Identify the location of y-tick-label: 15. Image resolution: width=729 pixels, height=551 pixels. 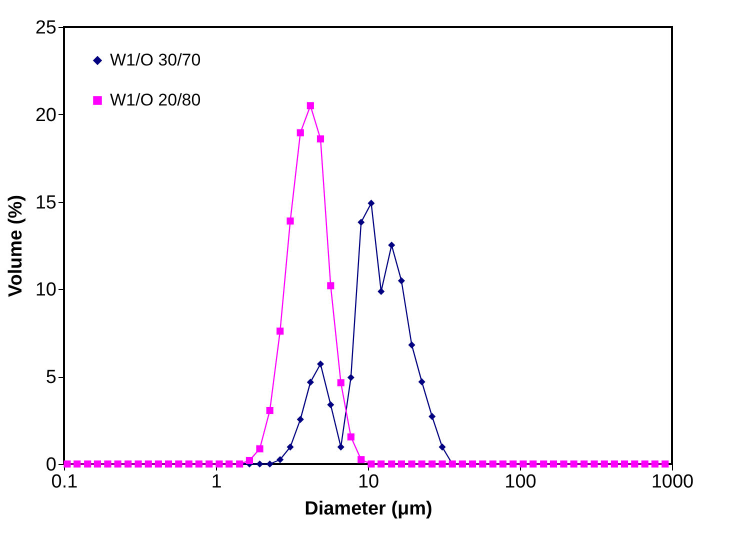
(45, 203).